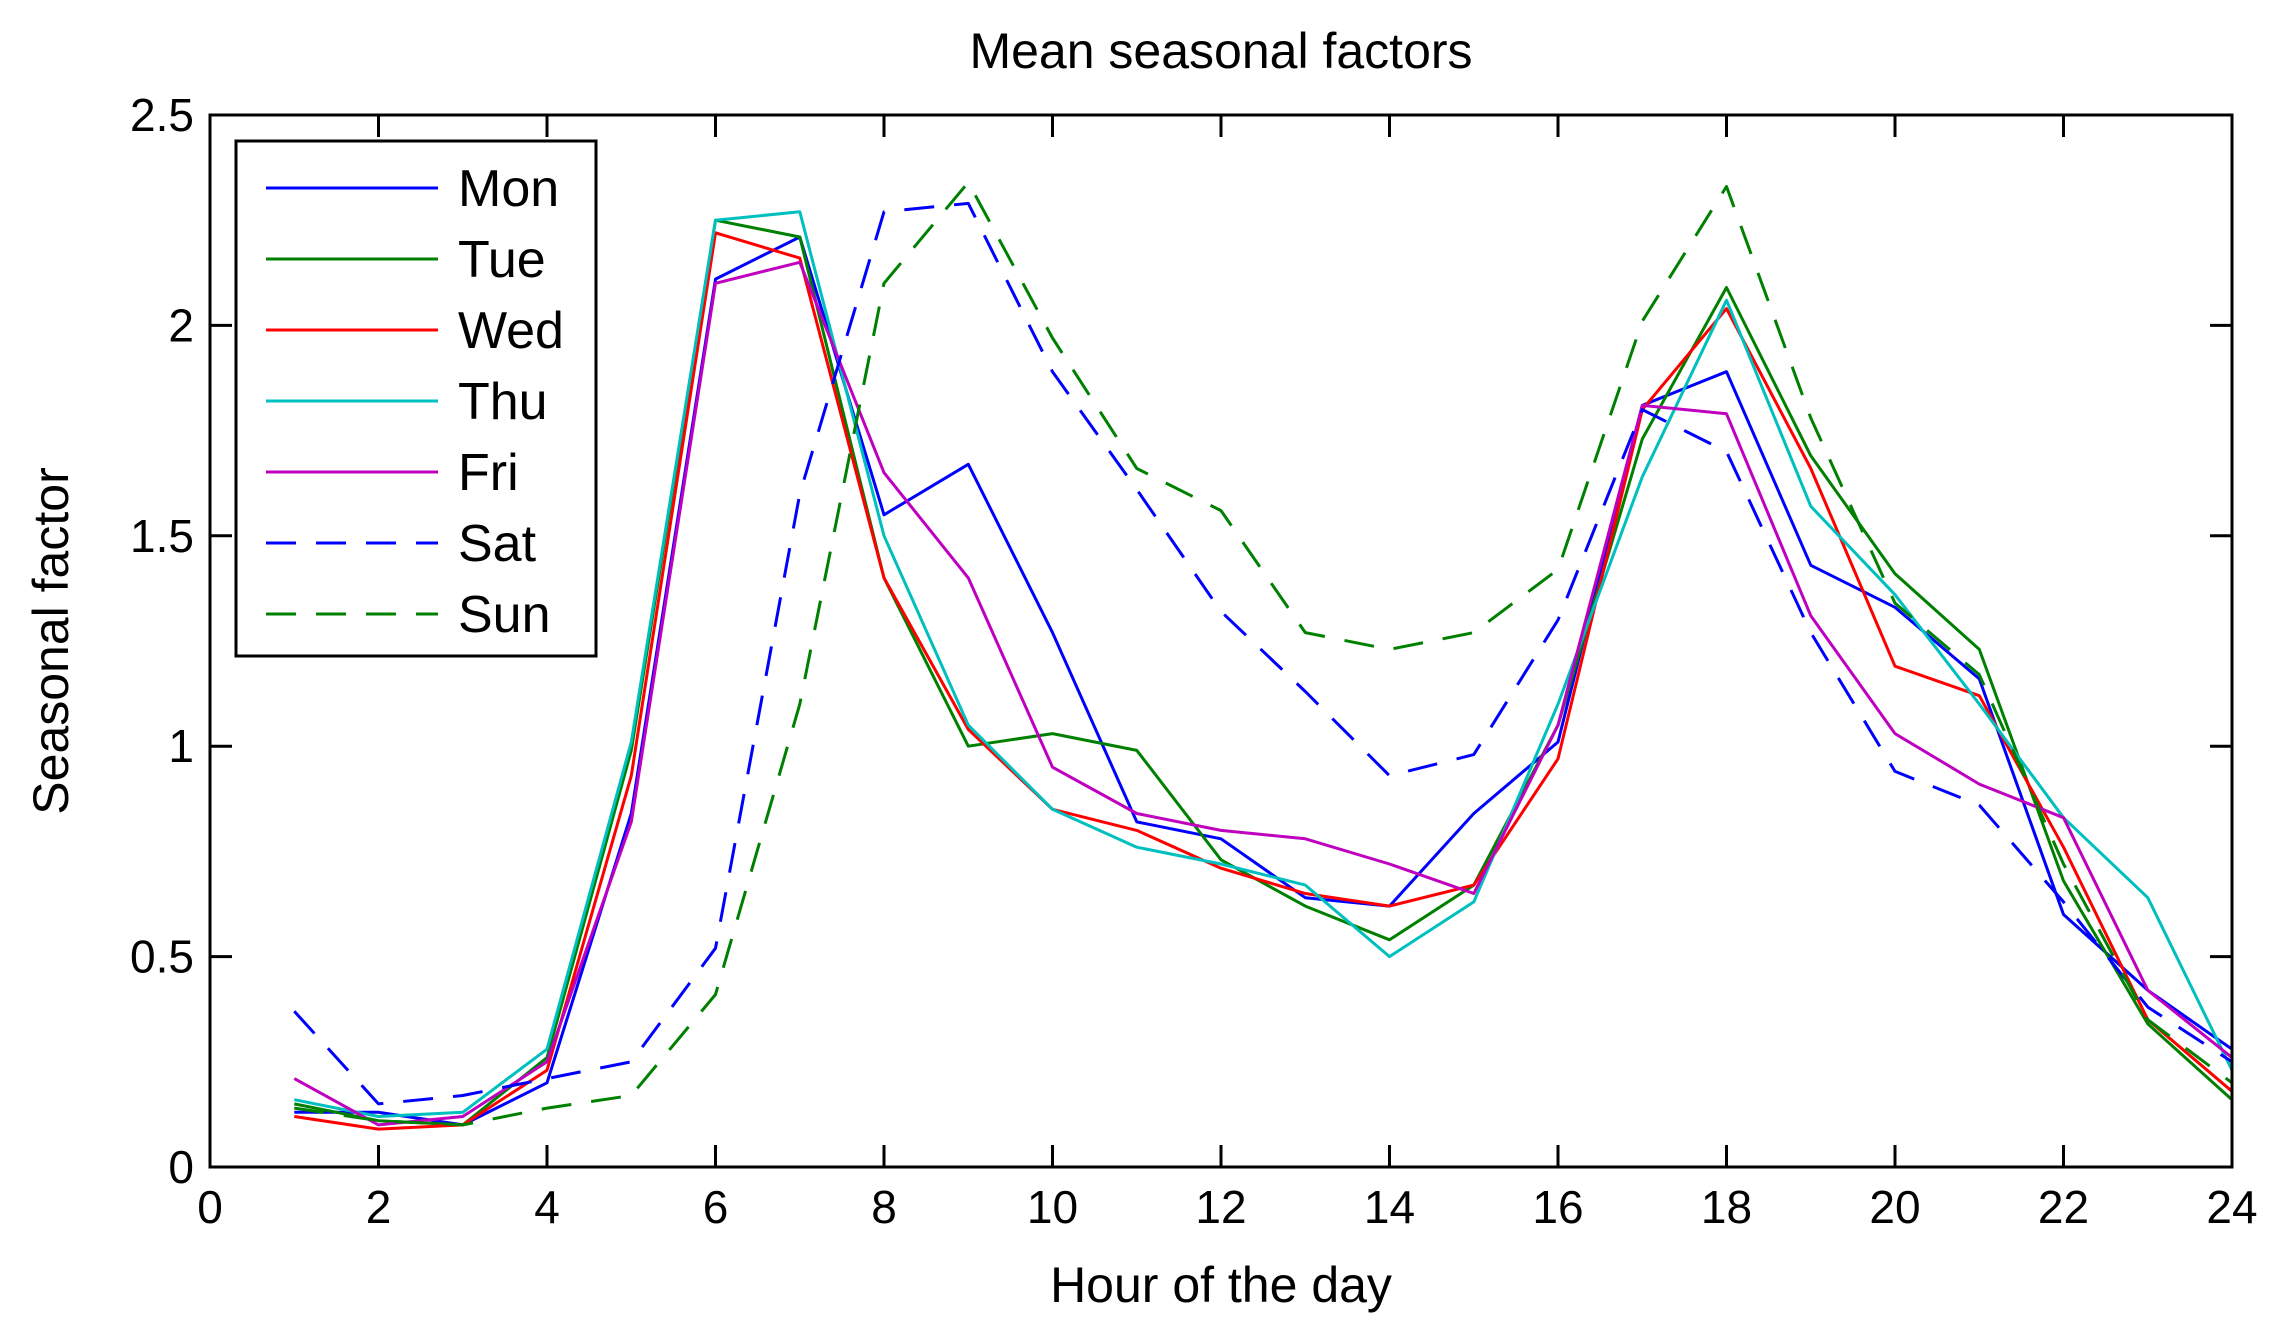  Describe the element at coordinates (210, 1207) in the screenshot. I see `x-tick-label: 0` at that location.